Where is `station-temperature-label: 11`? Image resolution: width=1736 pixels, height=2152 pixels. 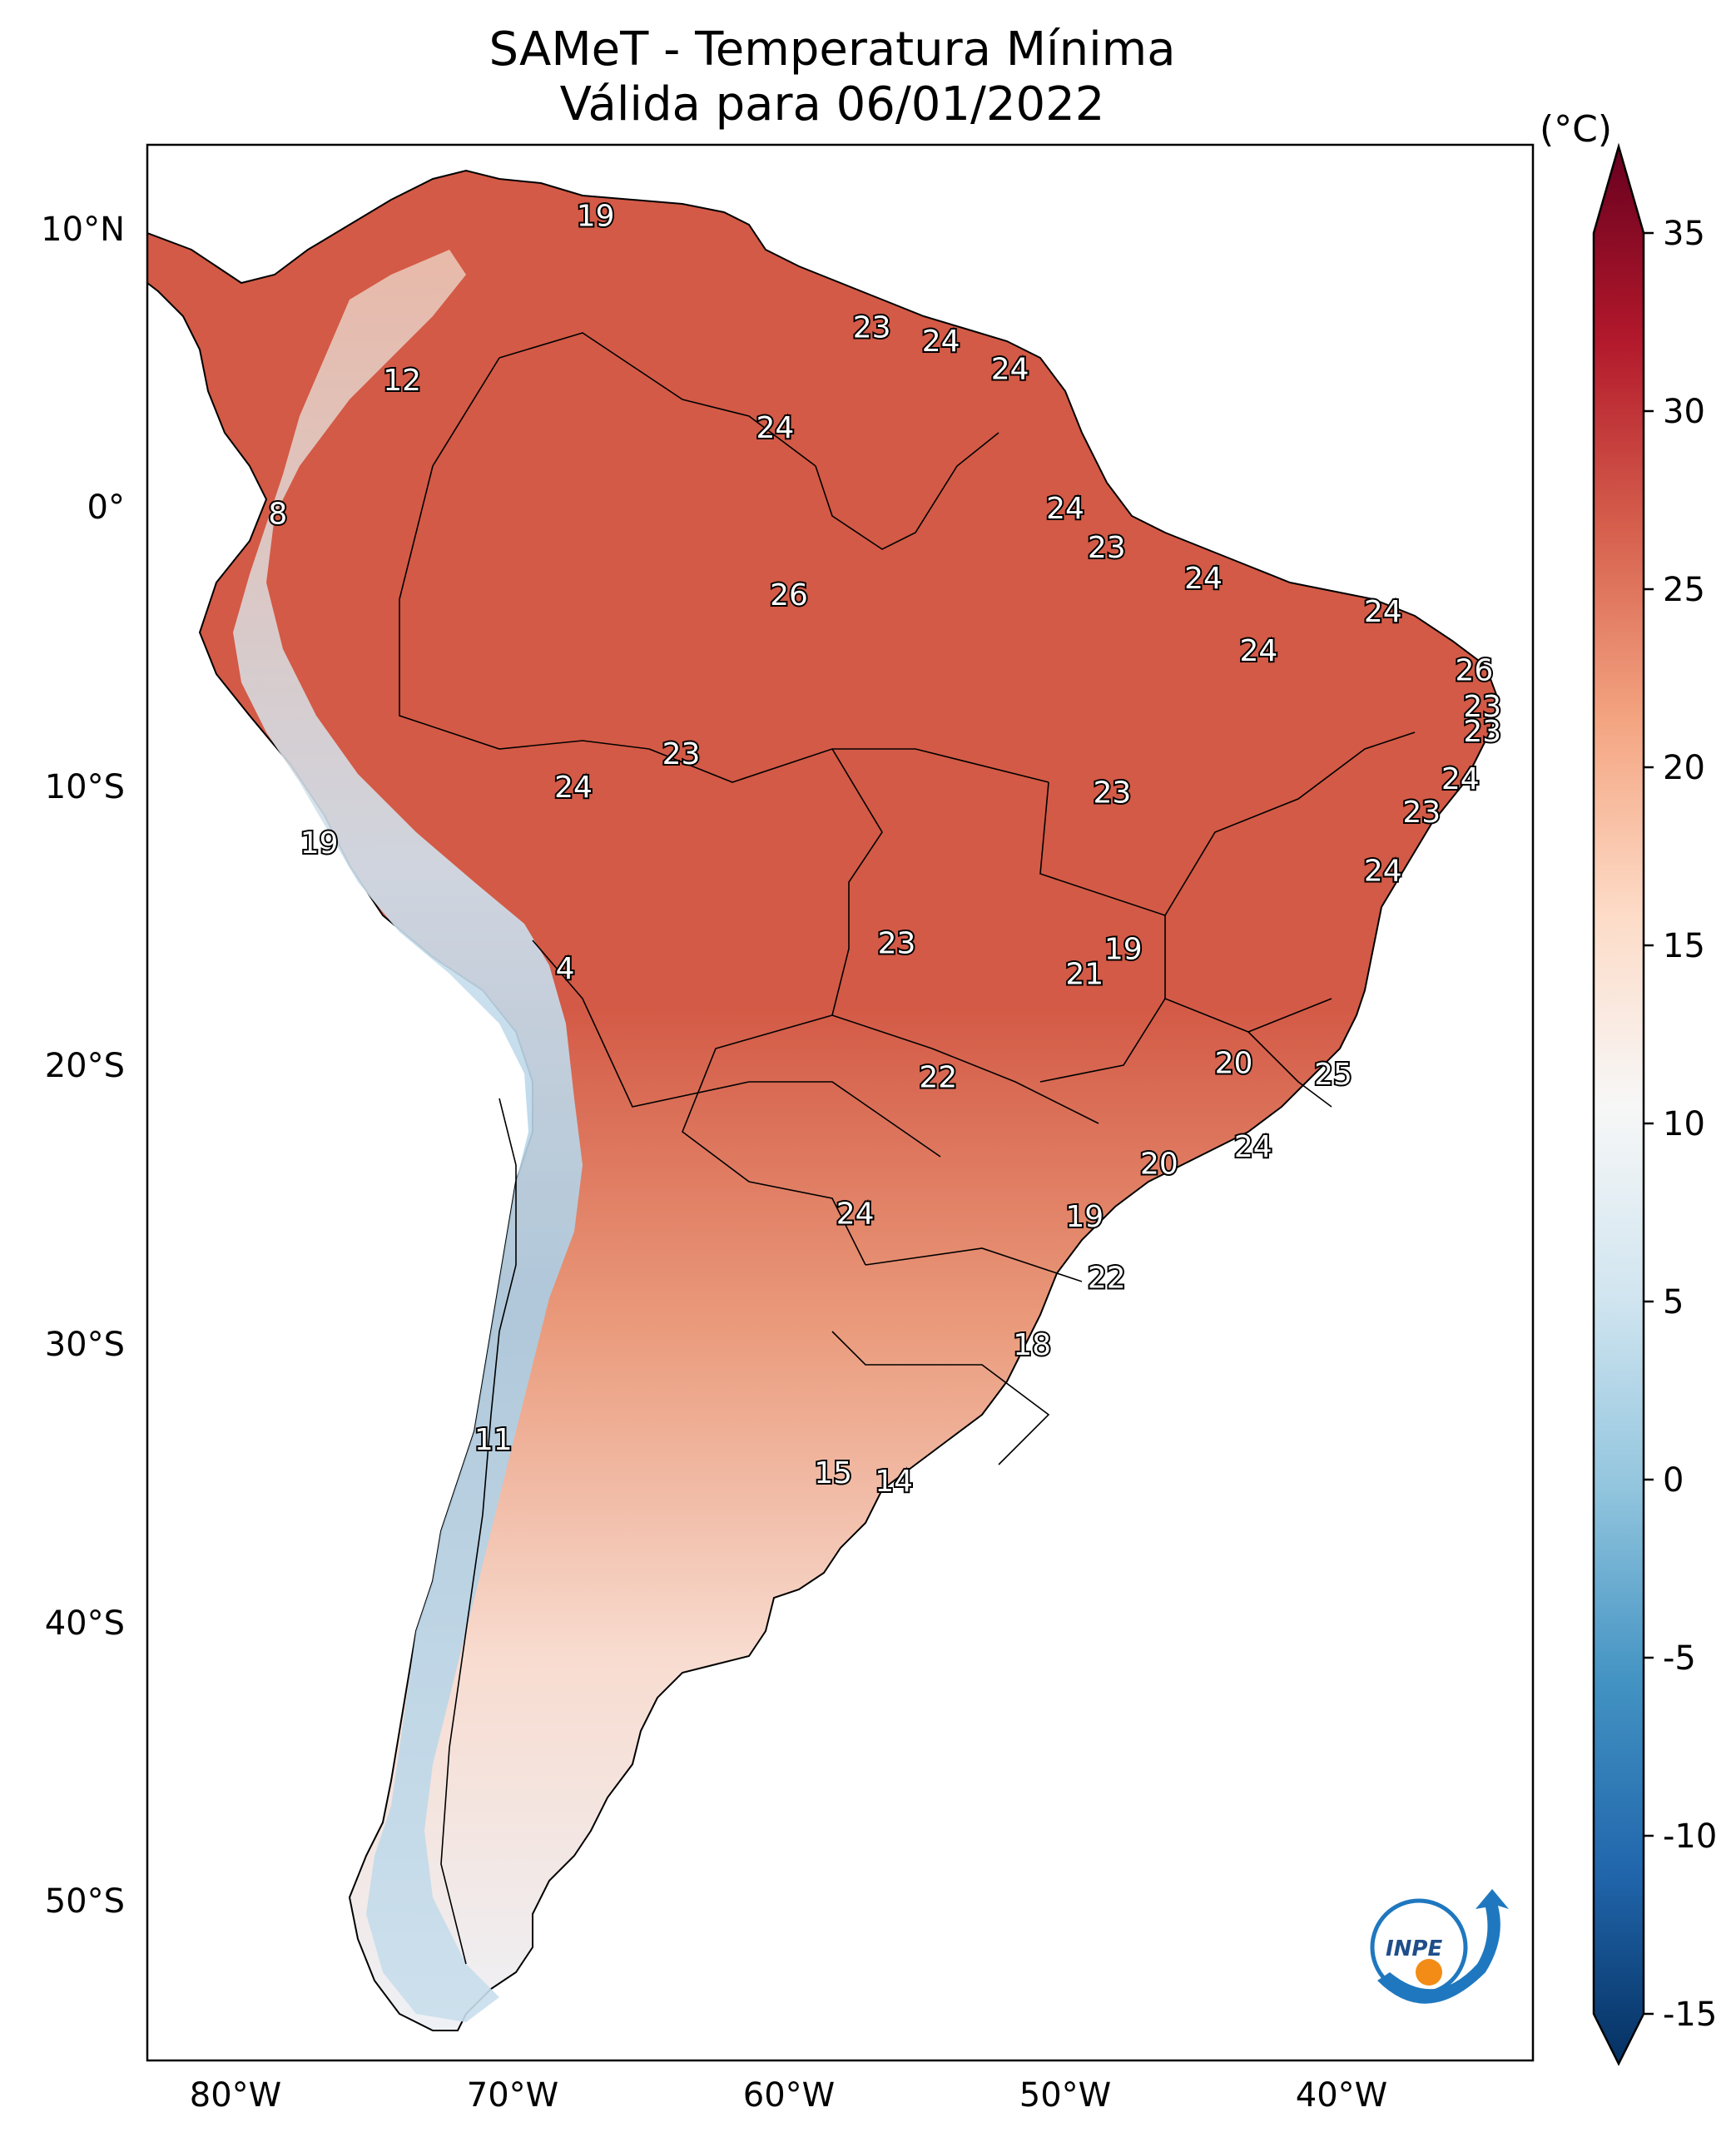 station-temperature-label: 11 is located at coordinates (493, 1440).